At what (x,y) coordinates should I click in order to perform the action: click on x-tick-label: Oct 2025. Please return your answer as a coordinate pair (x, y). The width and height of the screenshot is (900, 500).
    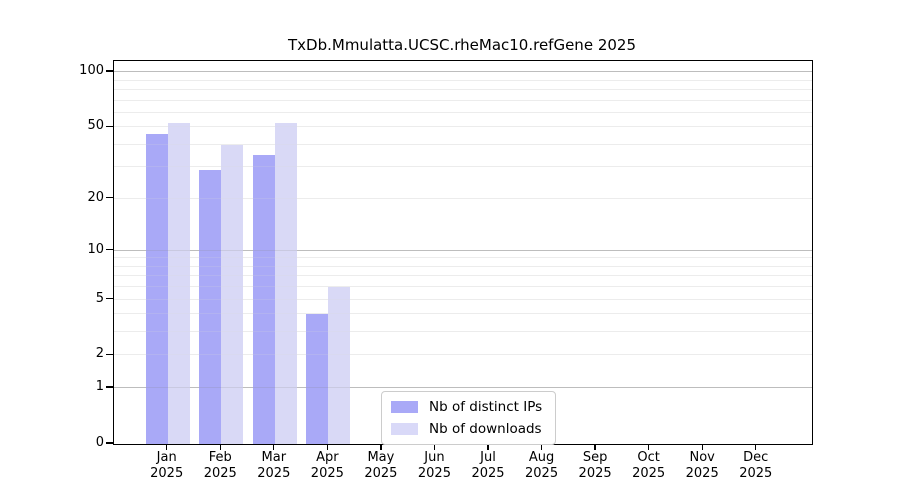
    Looking at the image, I should click on (649, 466).